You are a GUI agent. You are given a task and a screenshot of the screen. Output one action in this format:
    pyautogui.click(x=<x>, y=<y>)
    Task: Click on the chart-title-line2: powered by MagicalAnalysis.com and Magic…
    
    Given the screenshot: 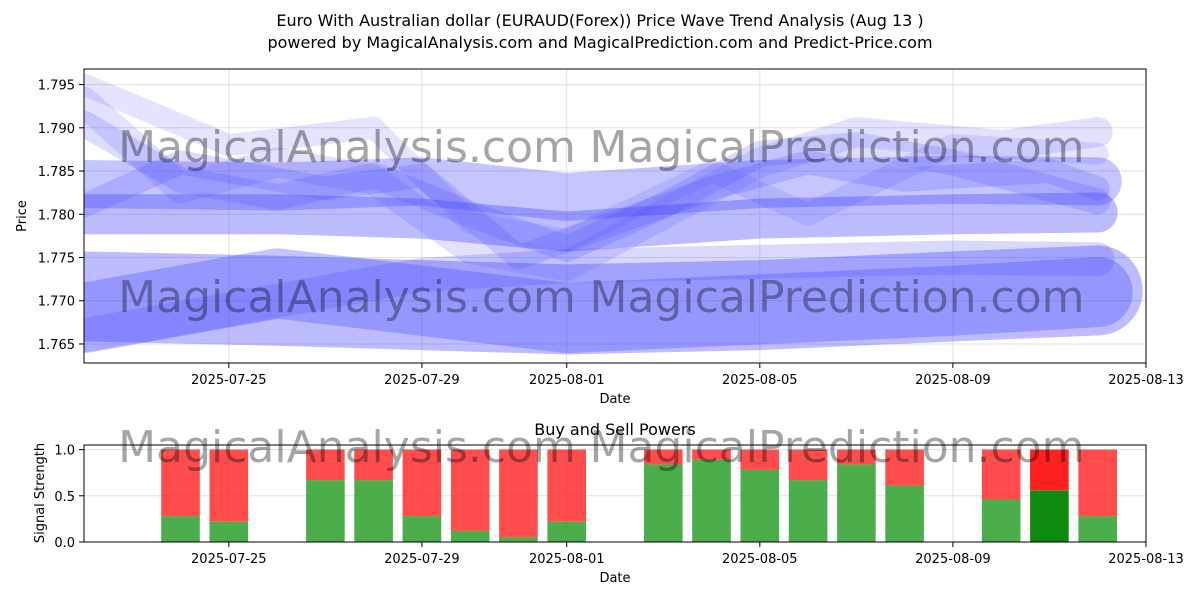 What is the action you would take?
    pyautogui.click(x=599, y=42)
    